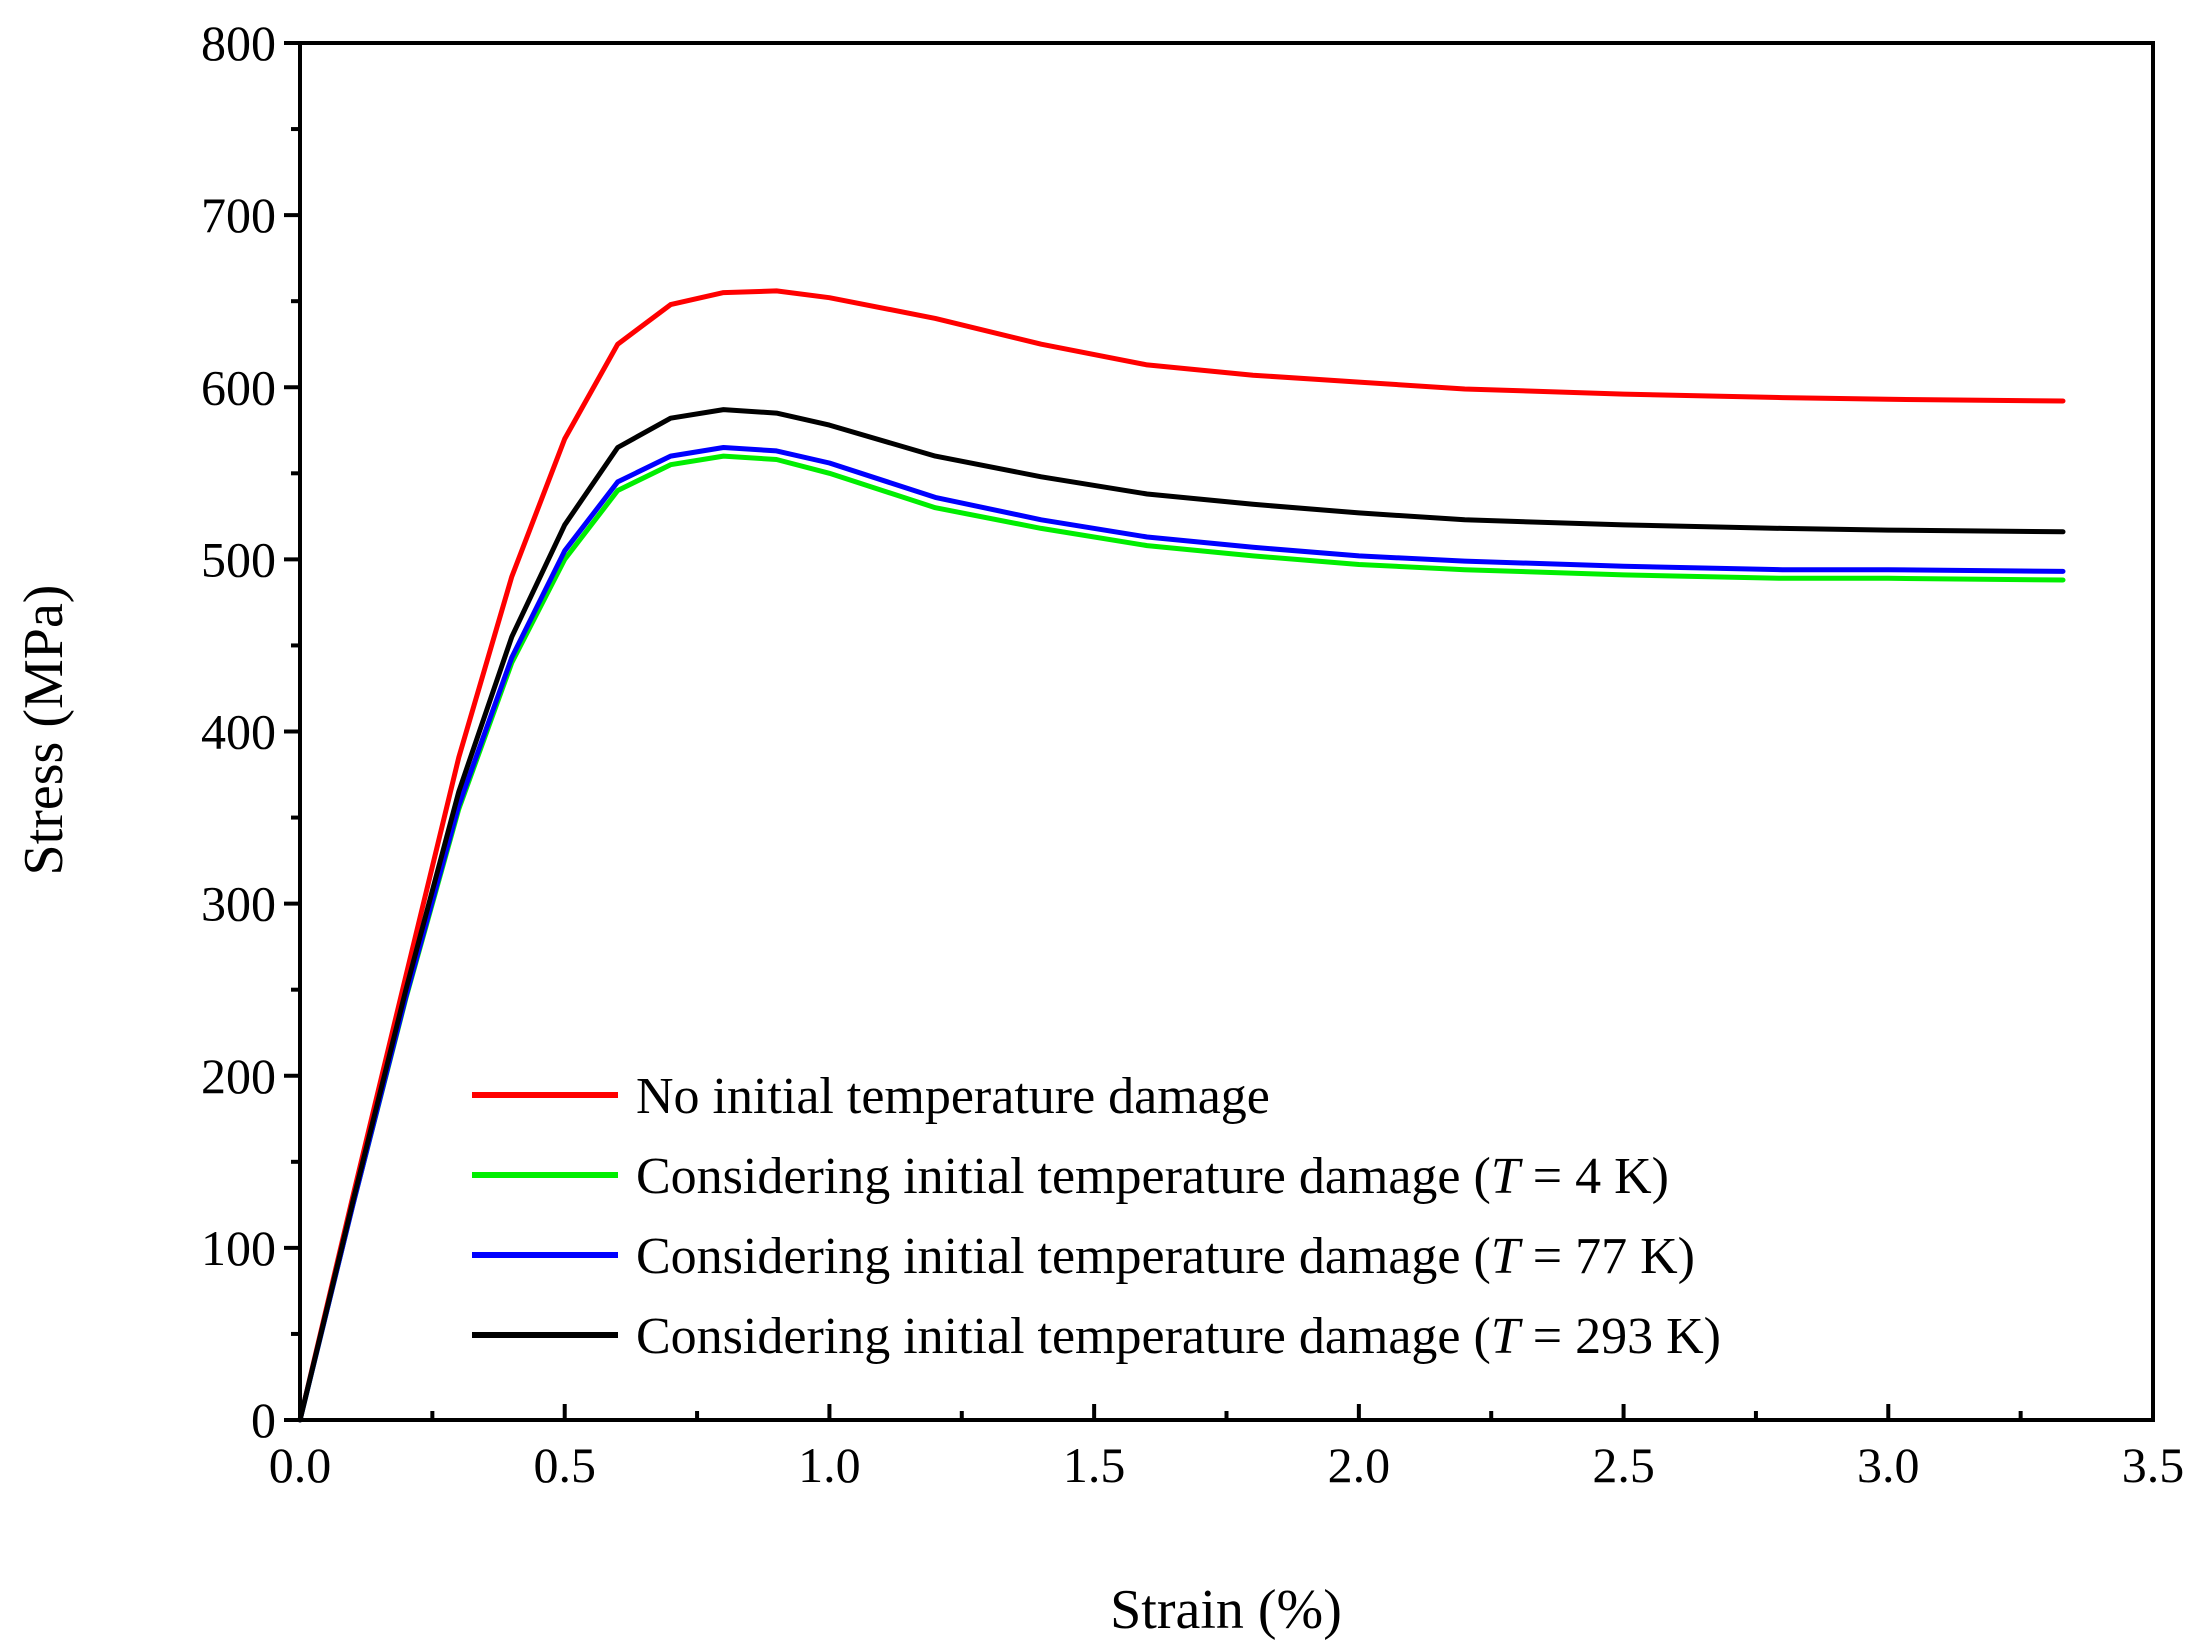  Describe the element at coordinates (1094, 1465) in the screenshot. I see `x-tick-label: 1.5` at that location.